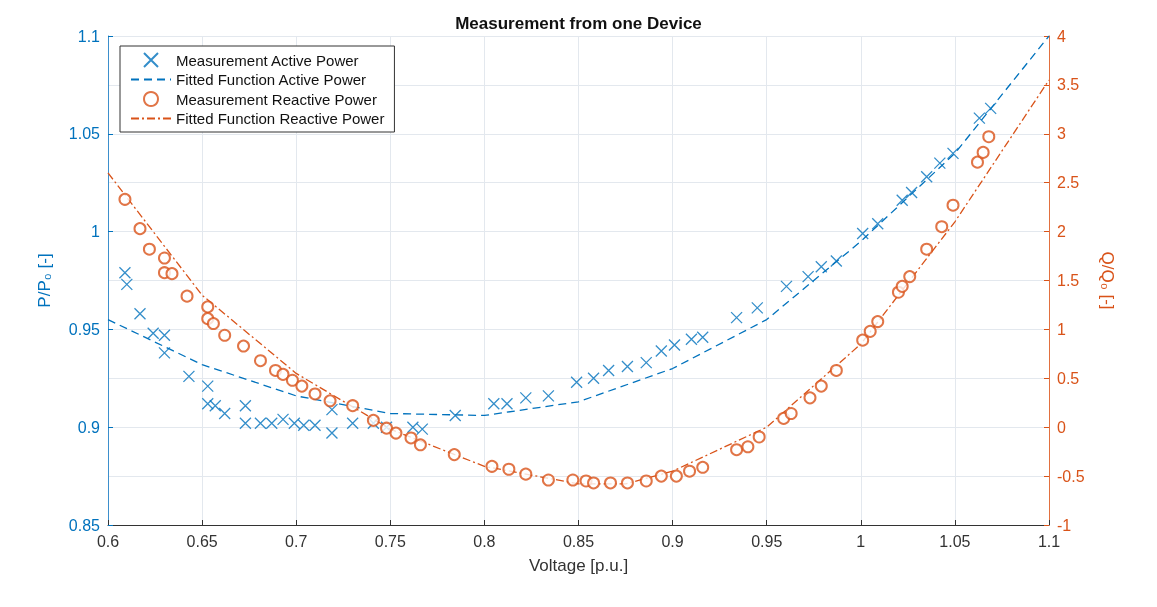 Image resolution: width=1157 pixels, height=607 pixels. Describe the element at coordinates (84, 525) in the screenshot. I see `y-tick-label: 0.85` at that location.